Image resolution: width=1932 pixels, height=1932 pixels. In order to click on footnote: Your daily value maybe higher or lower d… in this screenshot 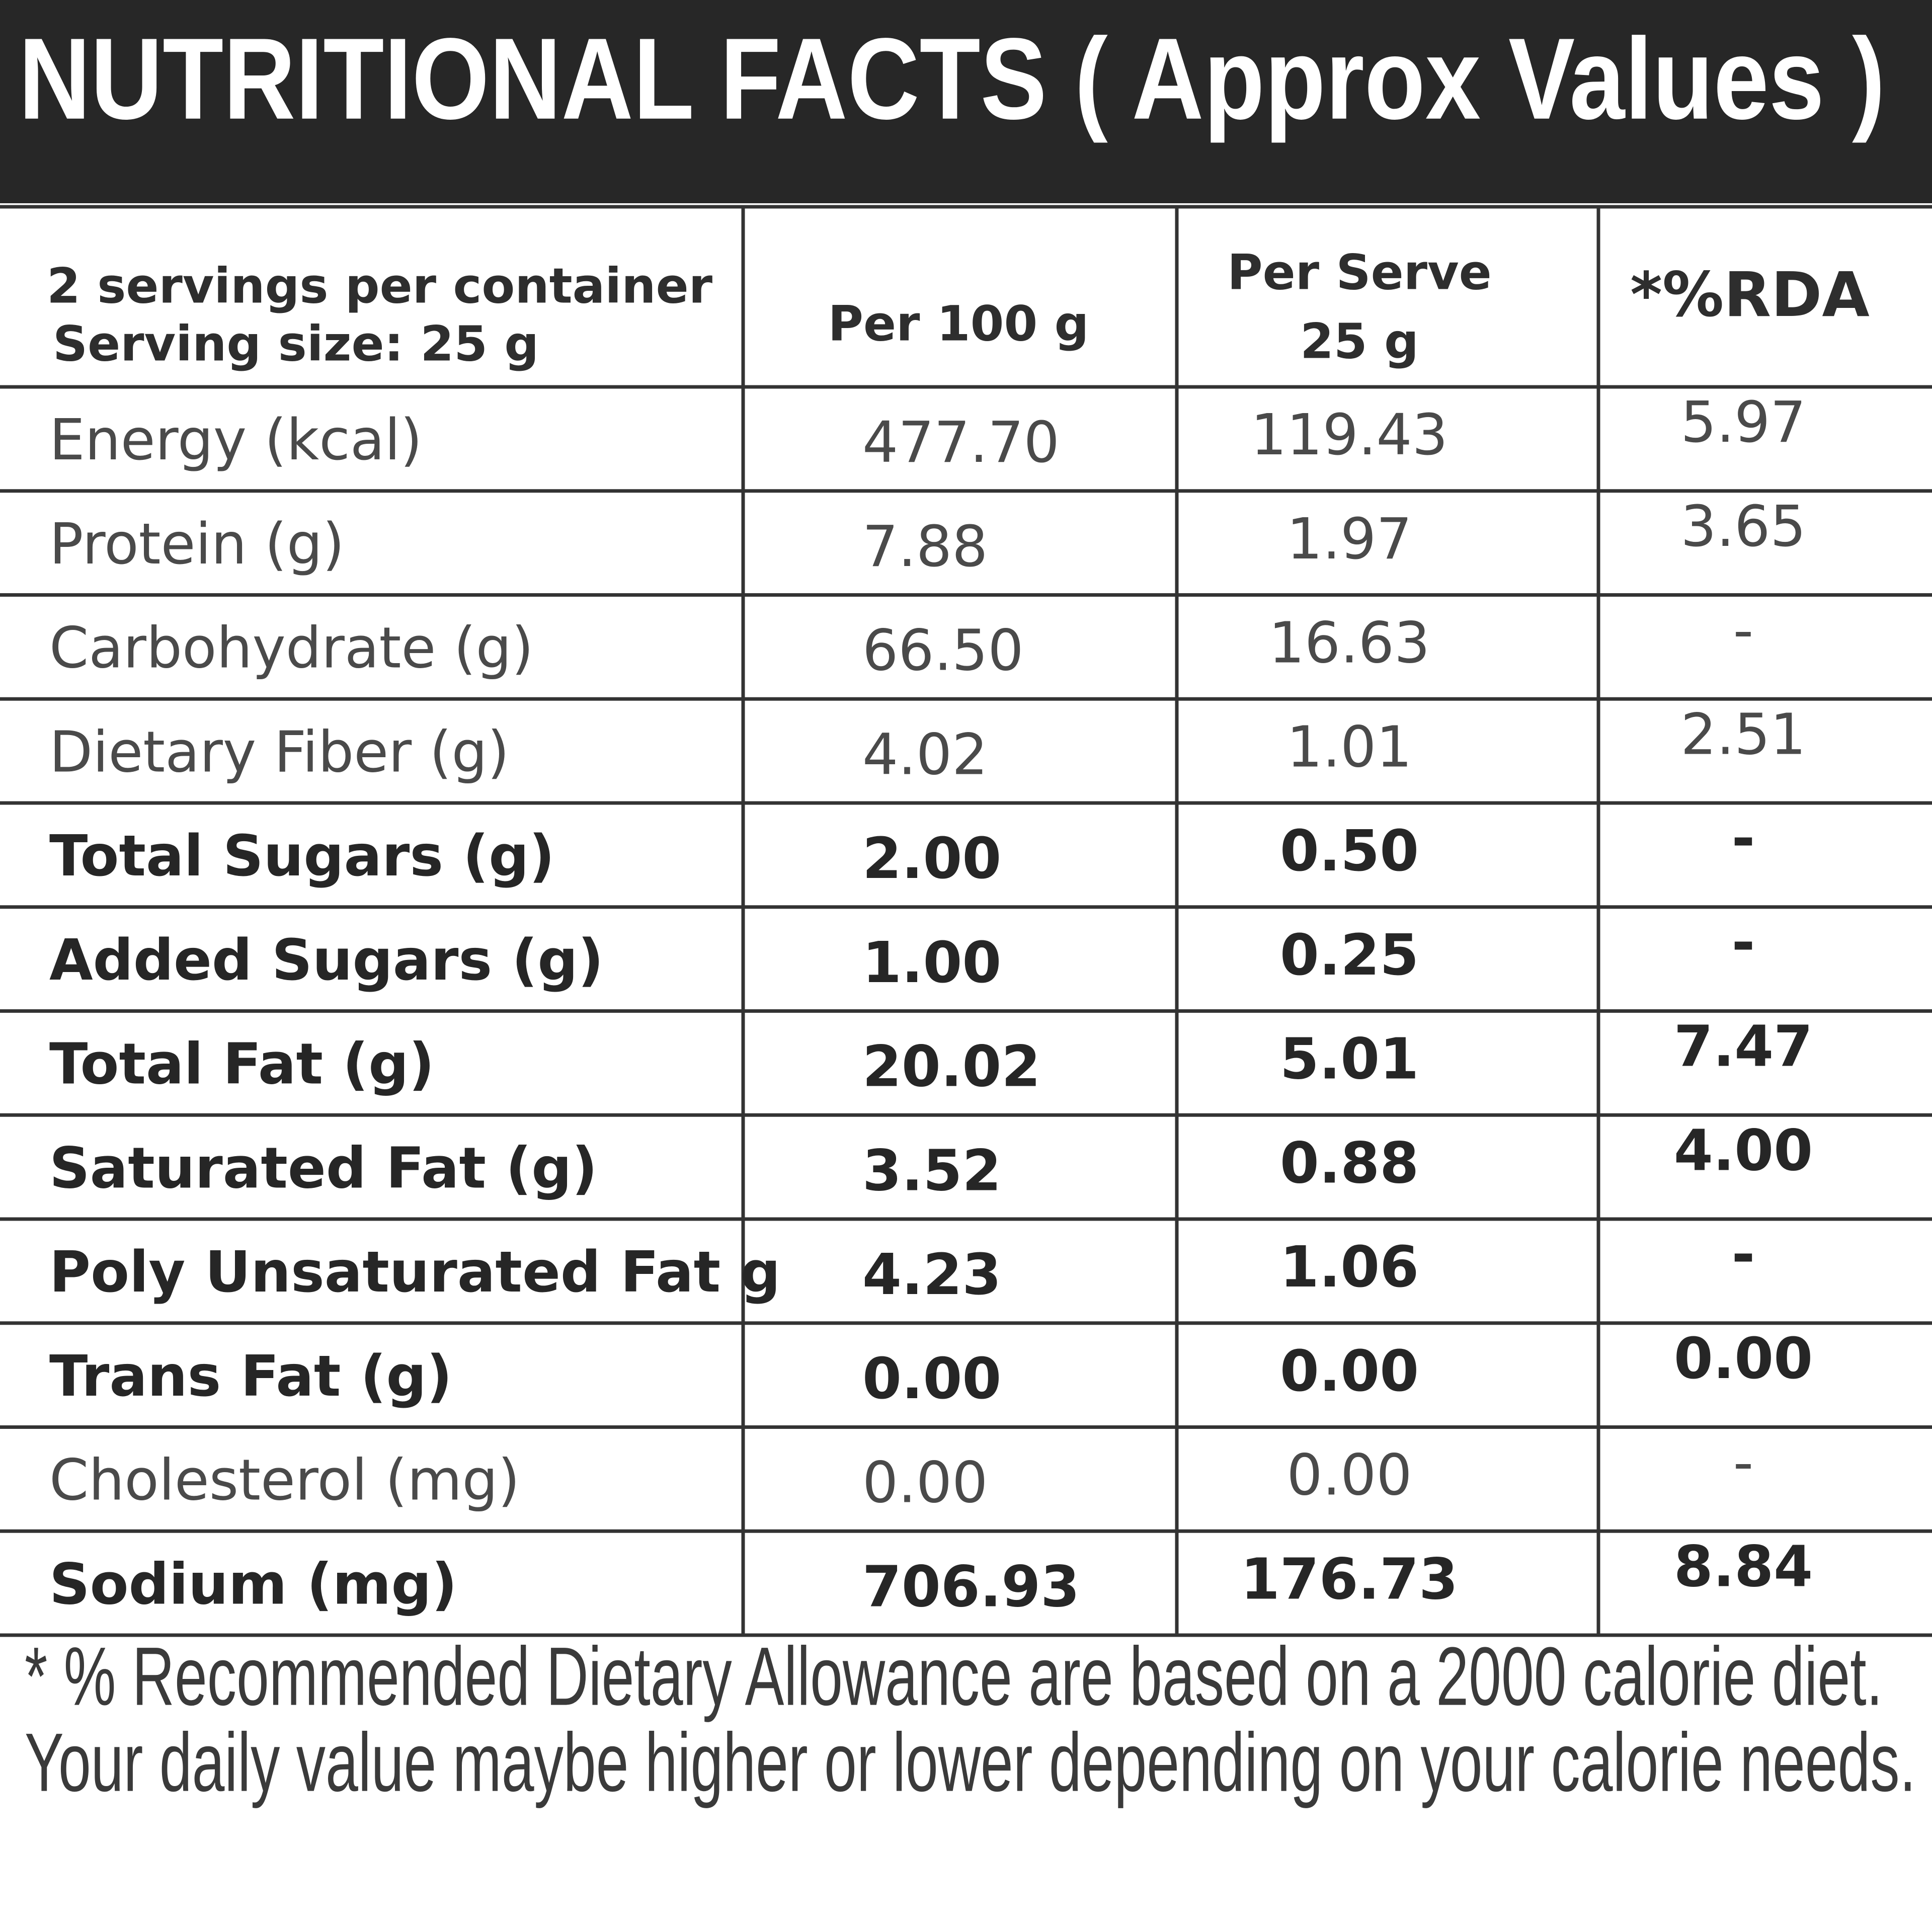, I will do `click(970, 1763)`.